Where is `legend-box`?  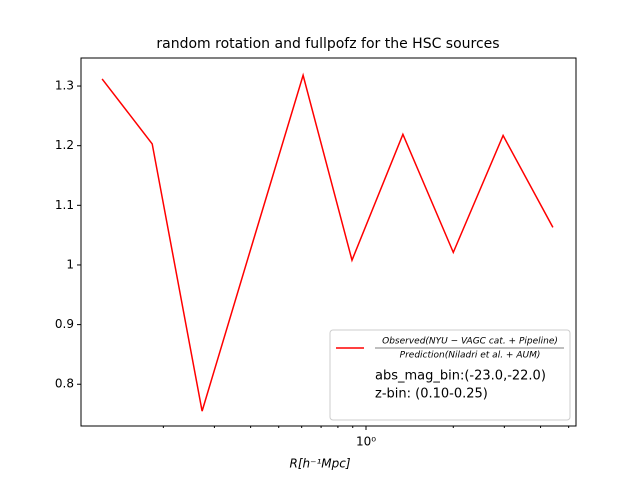 legend-box is located at coordinates (450, 375).